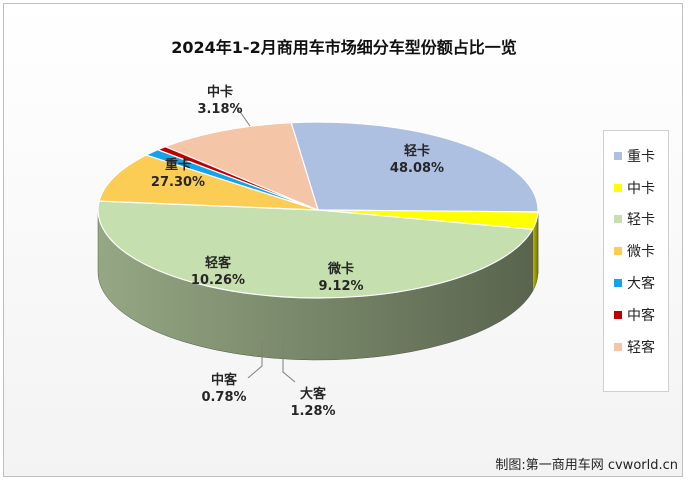  What do you see at coordinates (178, 182) in the screenshot?
I see `data-label-value: 27.30%` at bounding box center [178, 182].